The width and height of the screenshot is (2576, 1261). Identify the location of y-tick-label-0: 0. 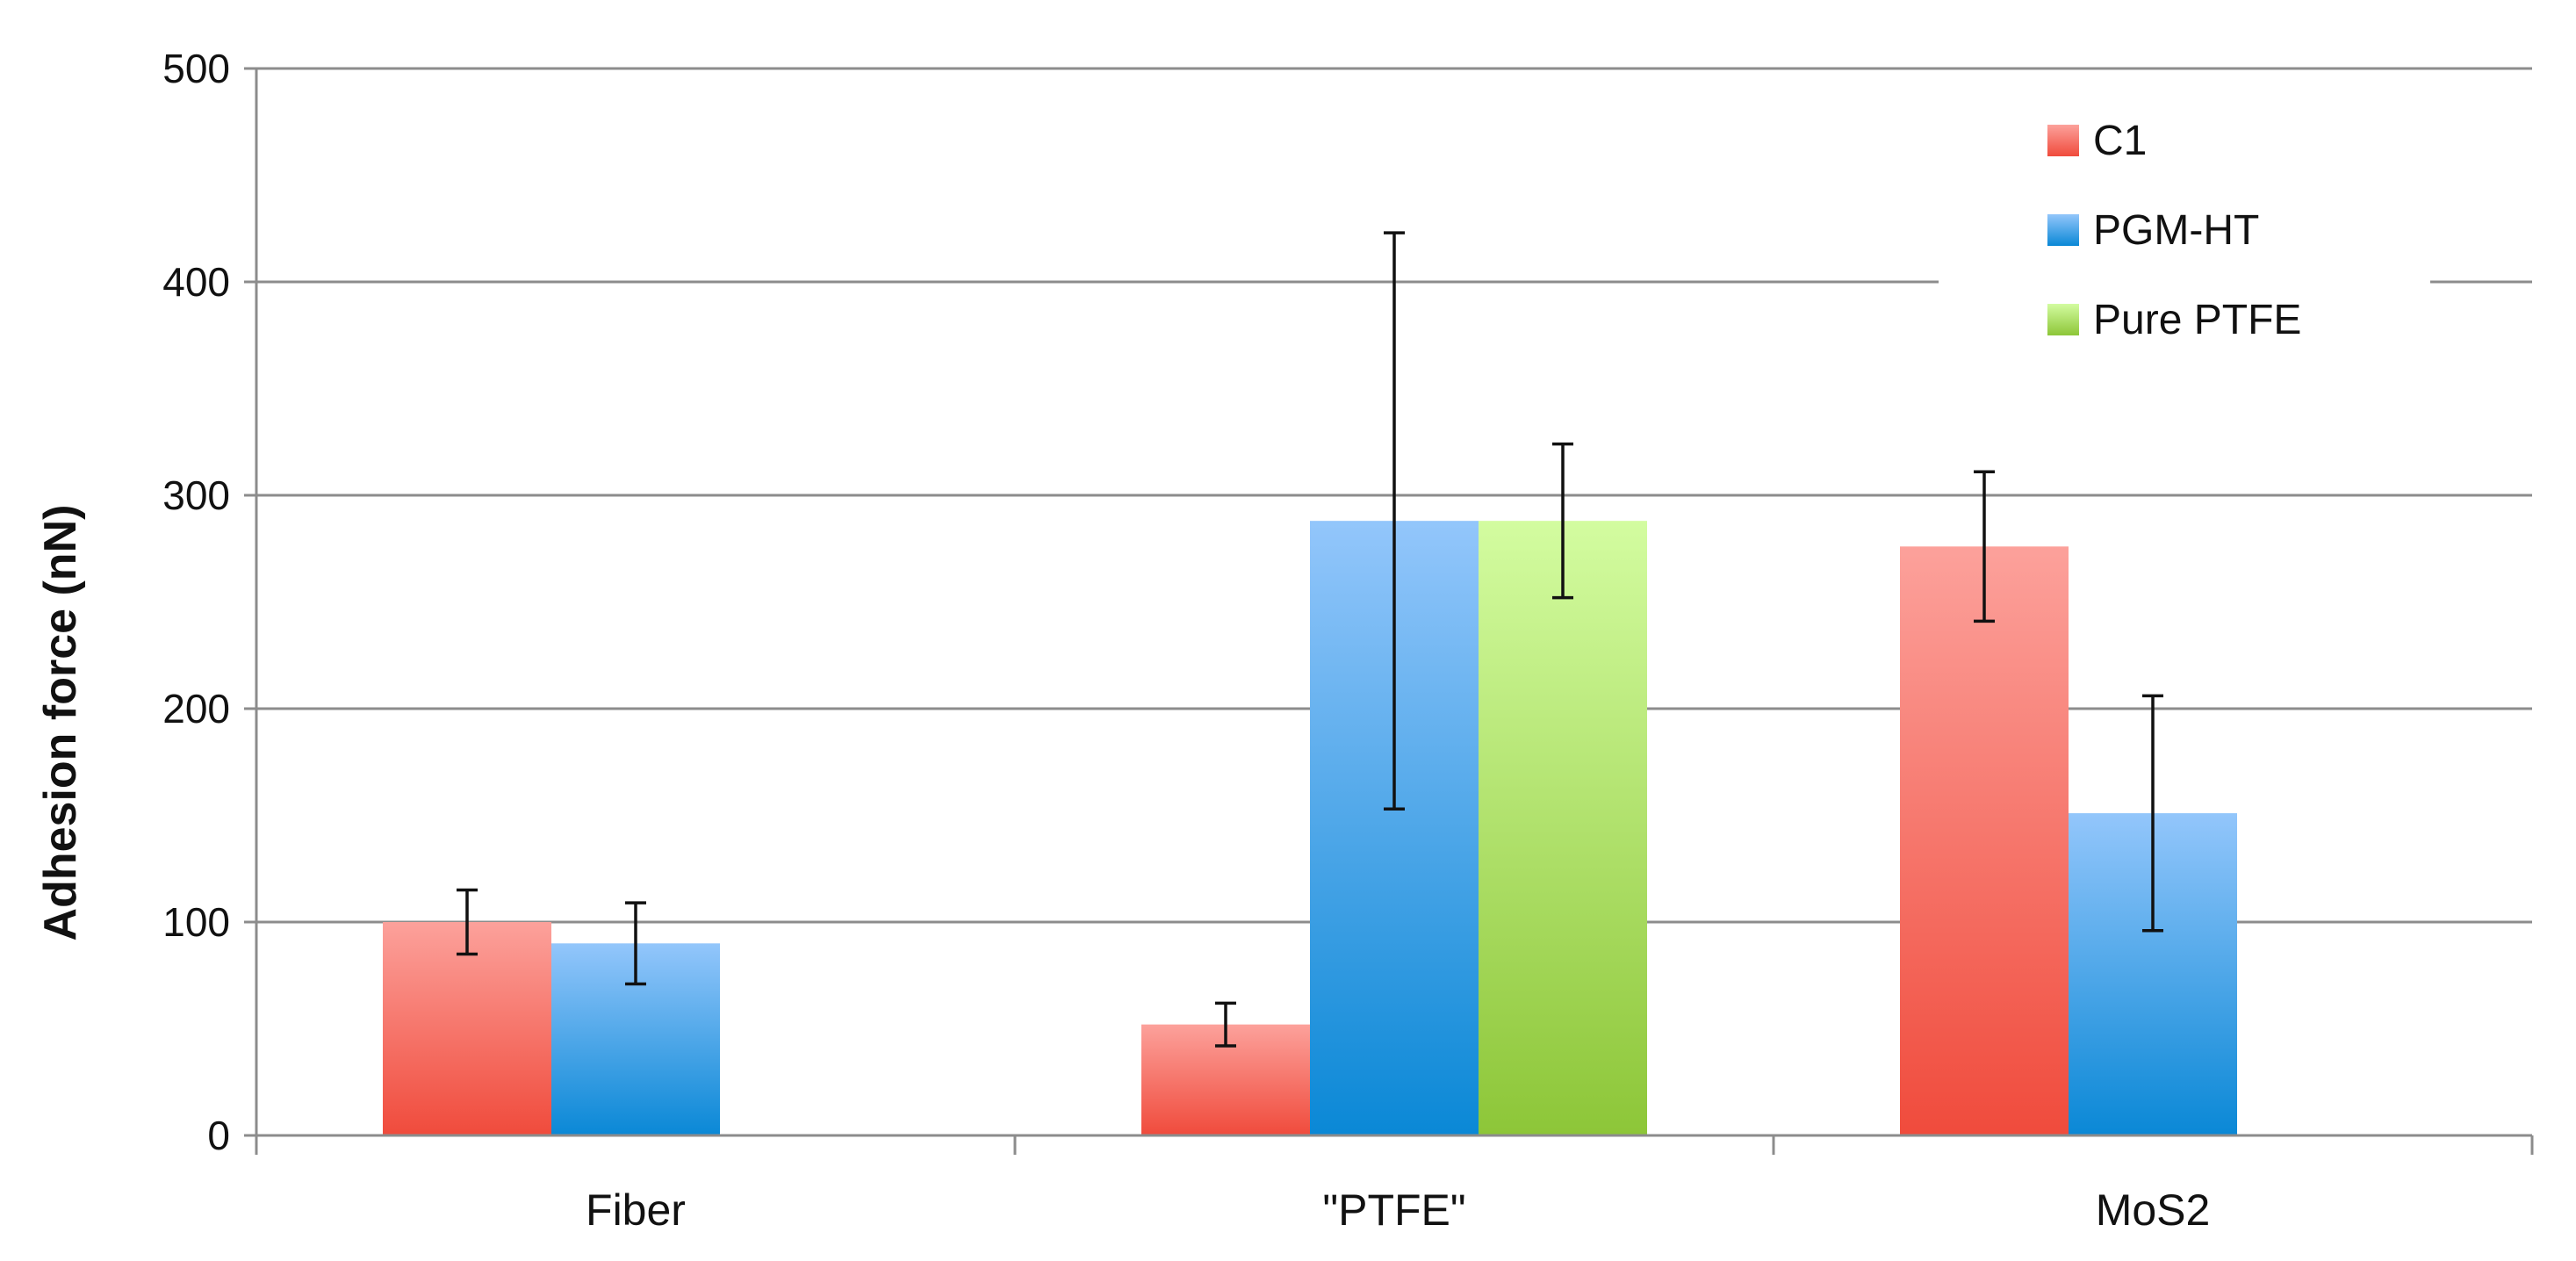
(218, 1135).